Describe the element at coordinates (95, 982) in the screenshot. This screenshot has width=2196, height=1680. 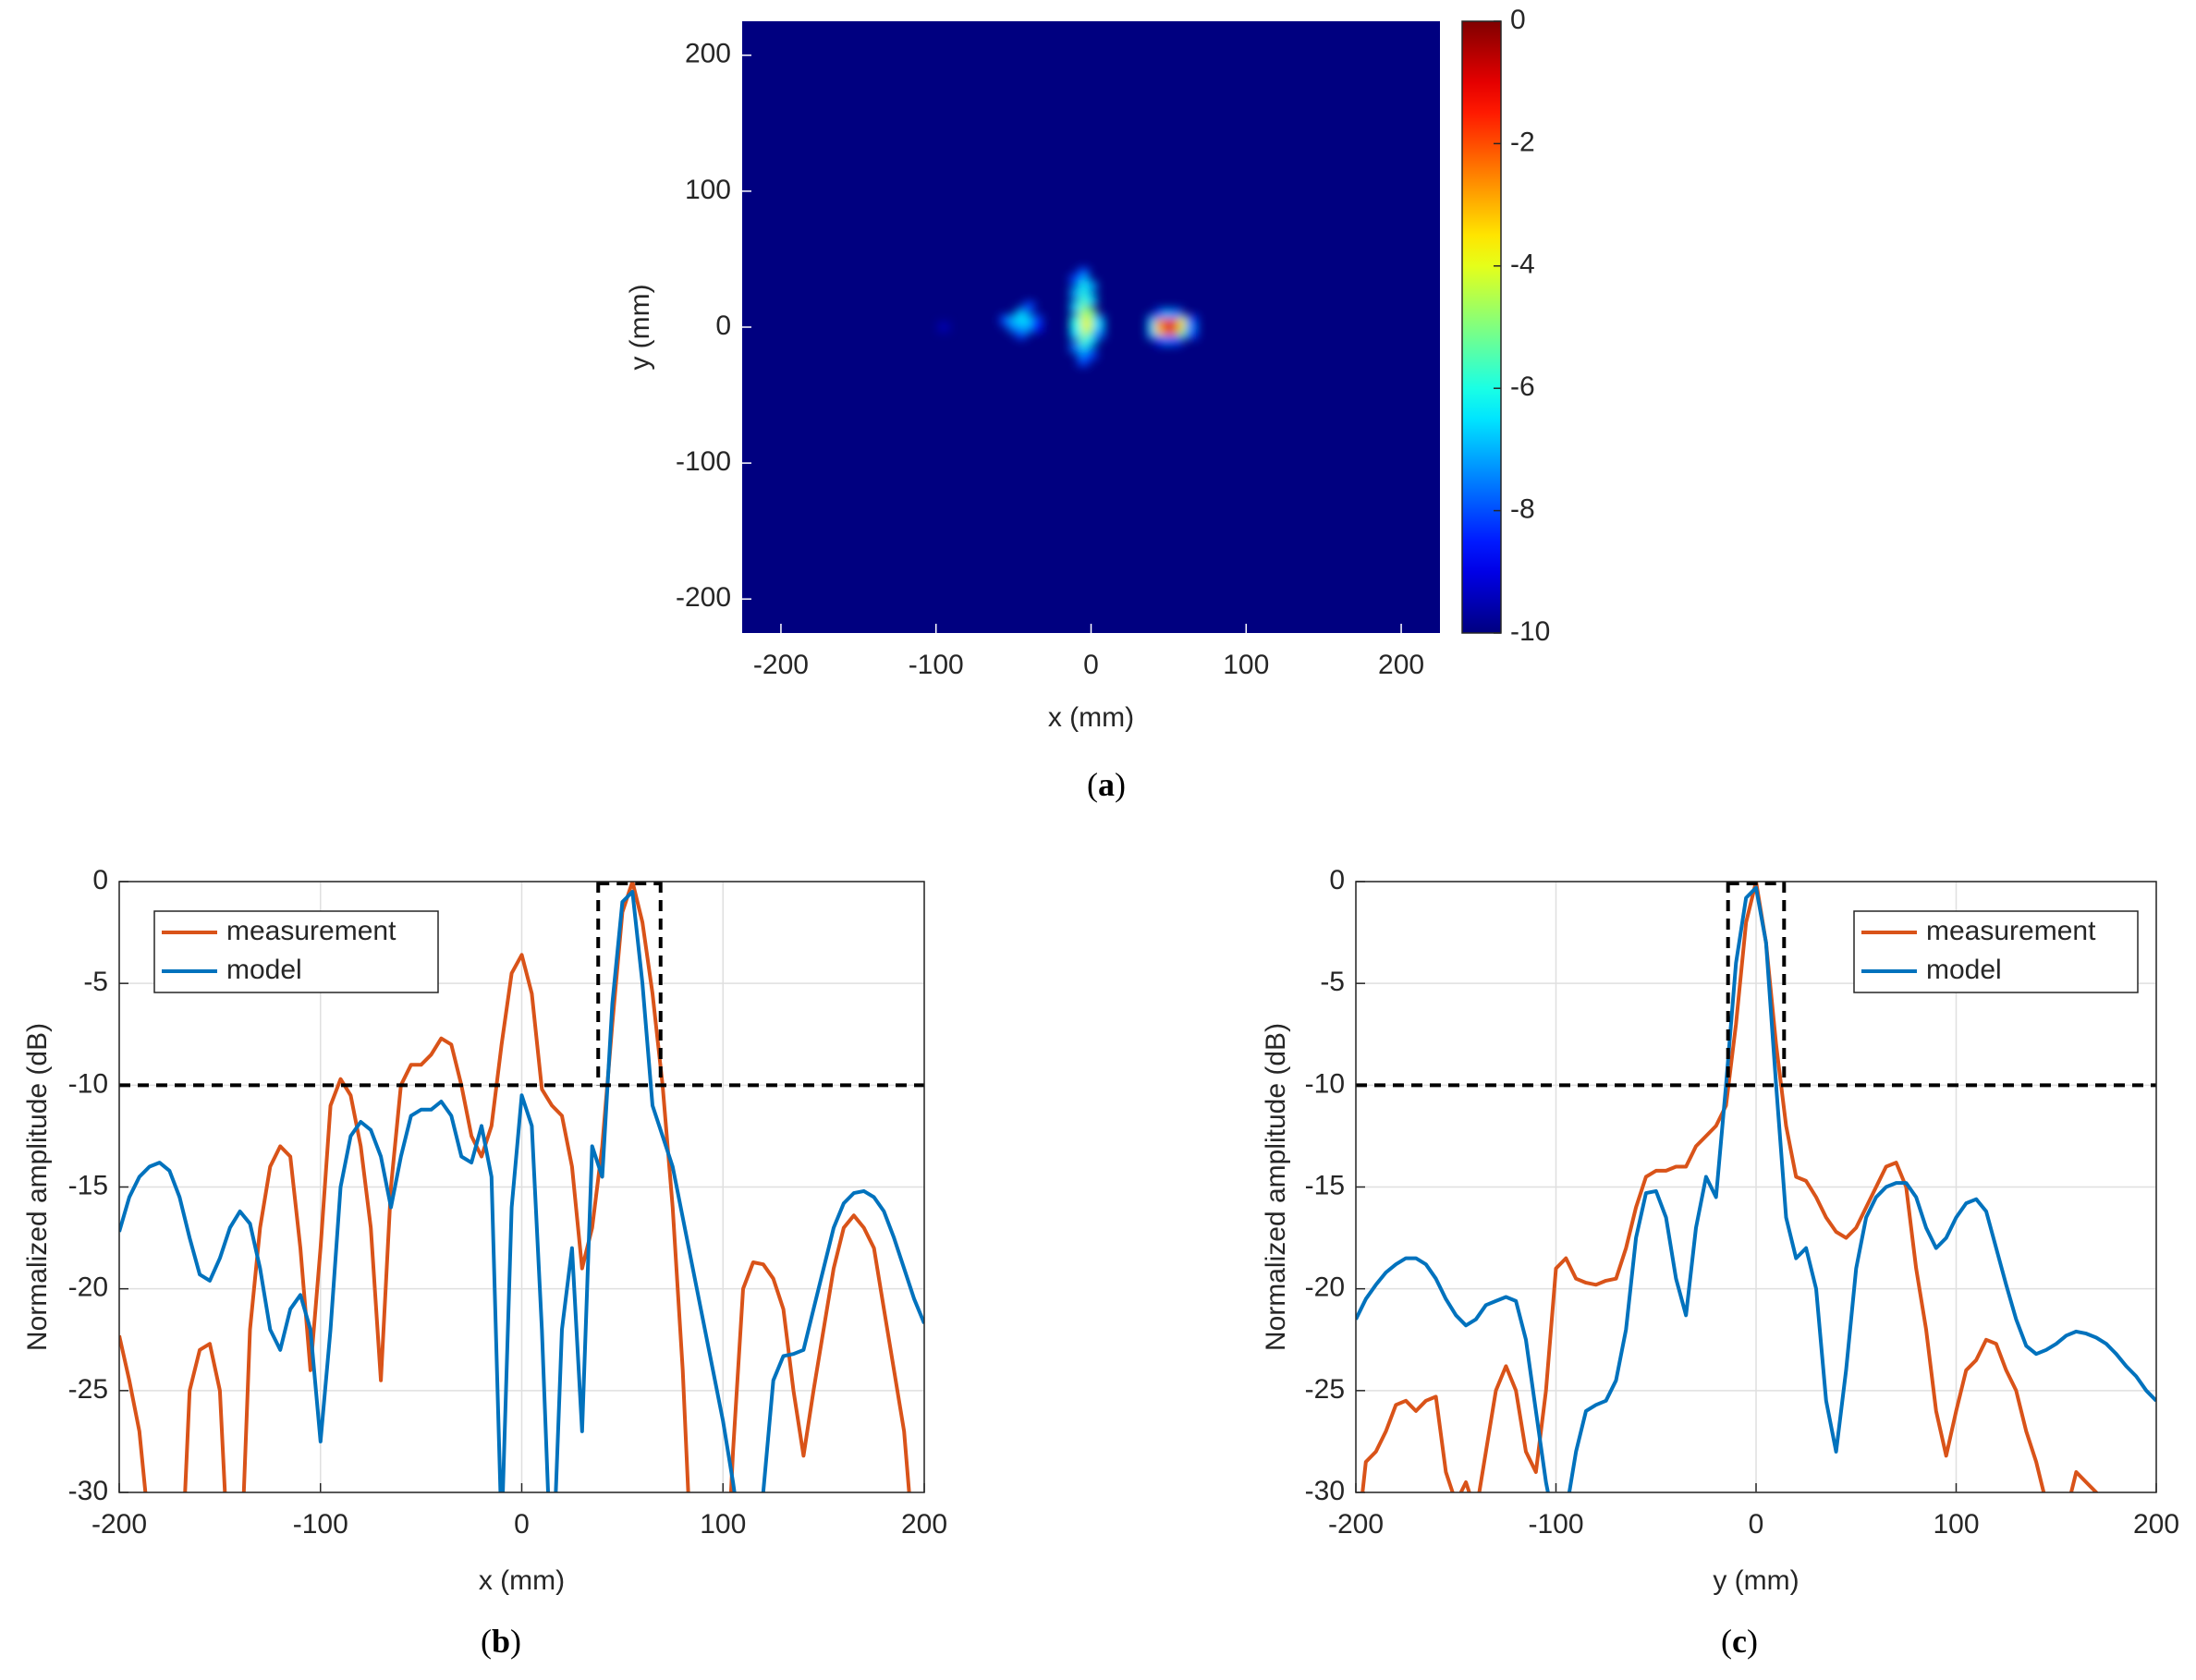
I see `y-tick-label: -5` at that location.